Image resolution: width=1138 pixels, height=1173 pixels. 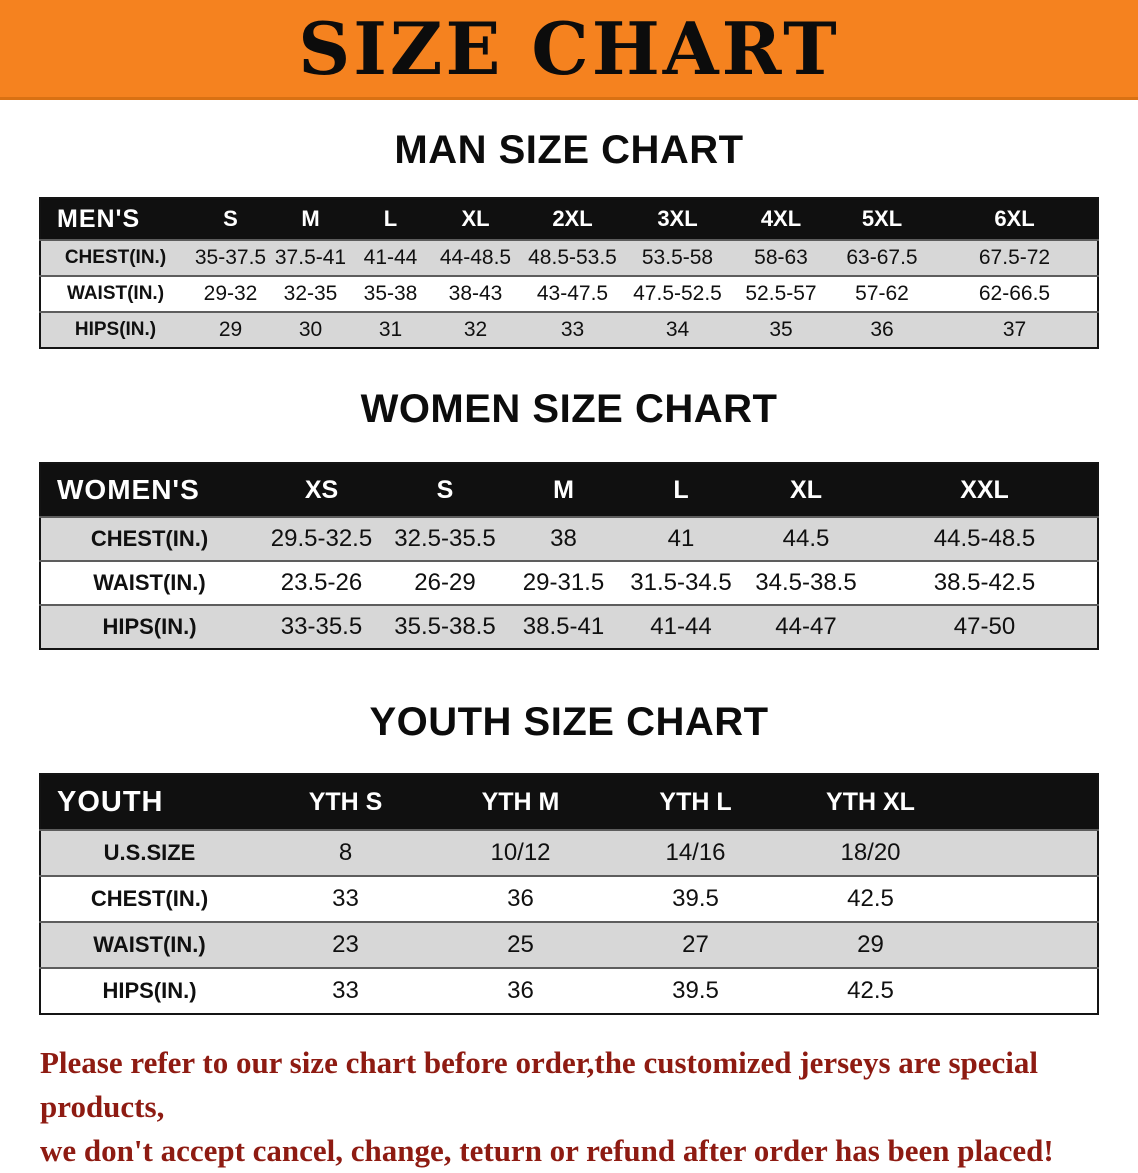 What do you see at coordinates (321, 538) in the screenshot?
I see `size-value-cell: 29.5-32.5` at bounding box center [321, 538].